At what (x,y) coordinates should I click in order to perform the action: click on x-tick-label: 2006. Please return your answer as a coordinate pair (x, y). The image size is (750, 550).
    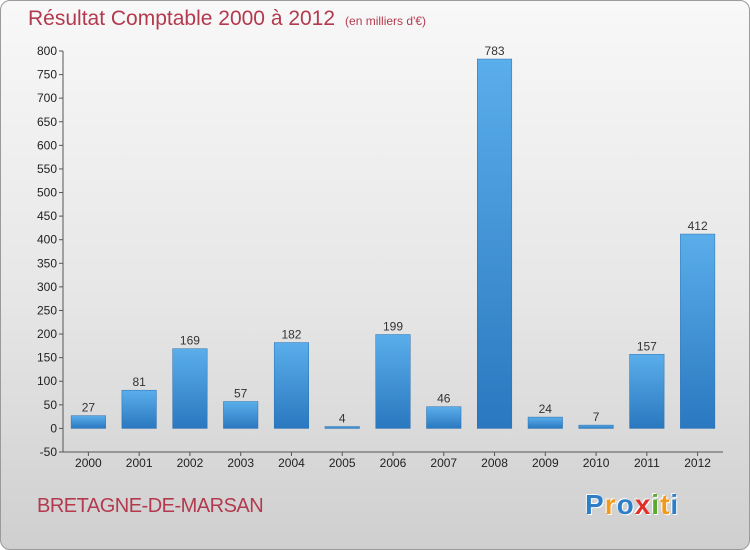
    Looking at the image, I should click on (393, 463).